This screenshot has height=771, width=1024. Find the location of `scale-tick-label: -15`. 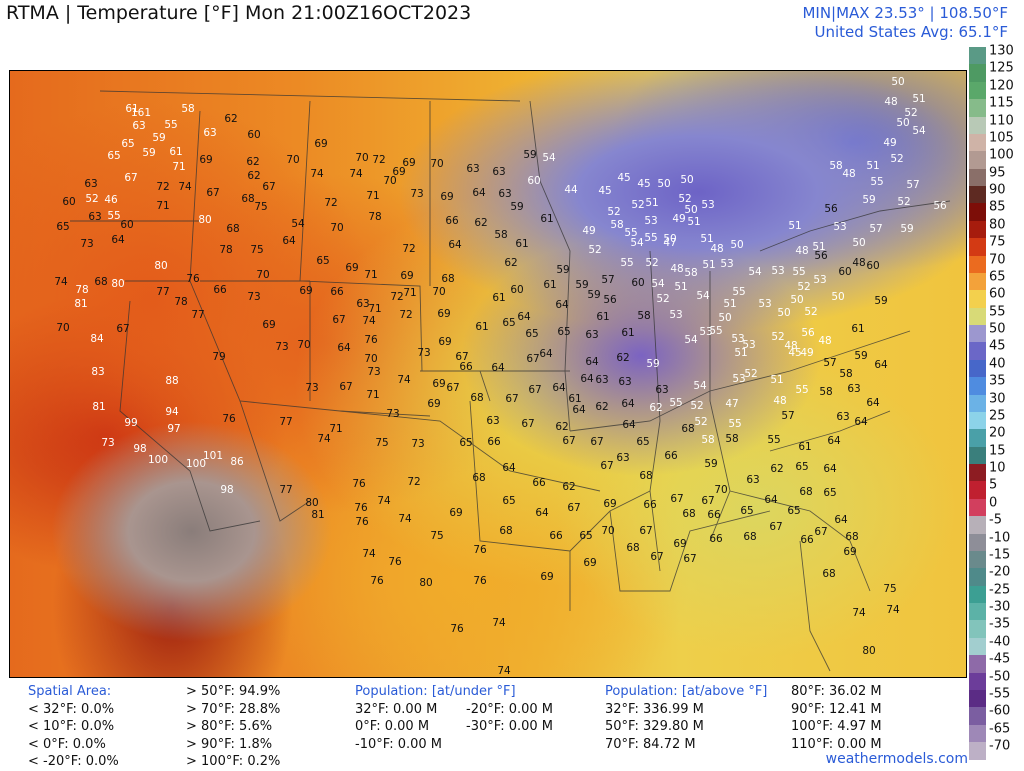

scale-tick-label: -15 is located at coordinates (1000, 555).